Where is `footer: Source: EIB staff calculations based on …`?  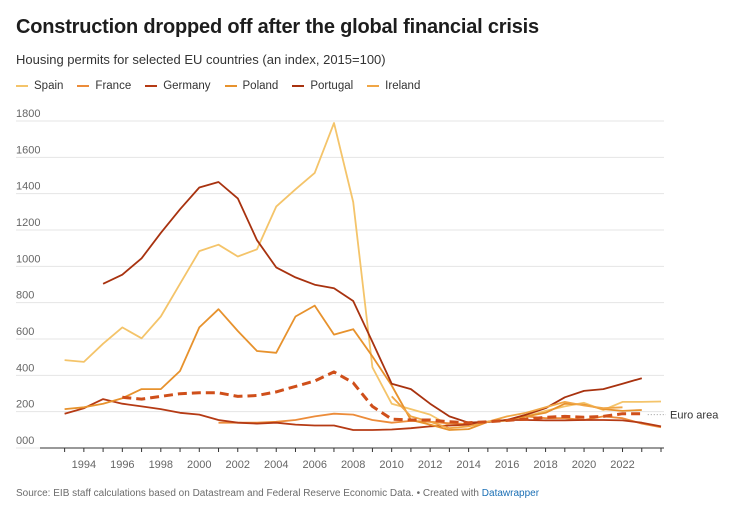 footer: Source: EIB staff calculations based on … is located at coordinates (277, 493).